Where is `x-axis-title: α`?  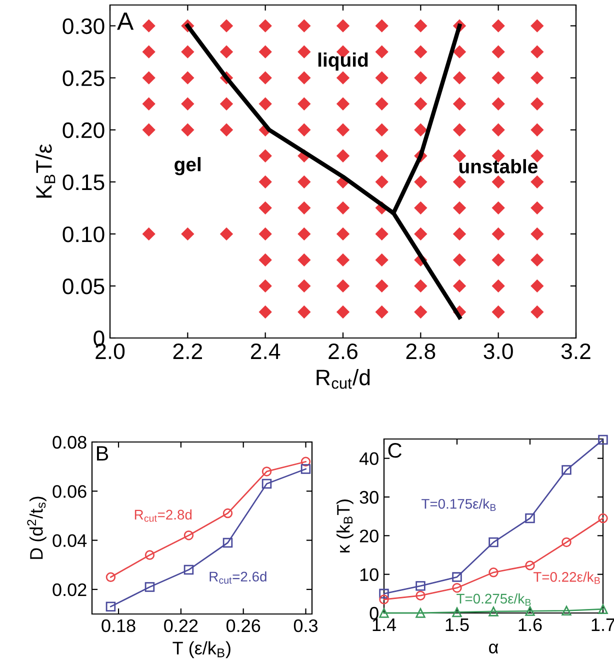 x-axis-title: α is located at coordinates (493, 649).